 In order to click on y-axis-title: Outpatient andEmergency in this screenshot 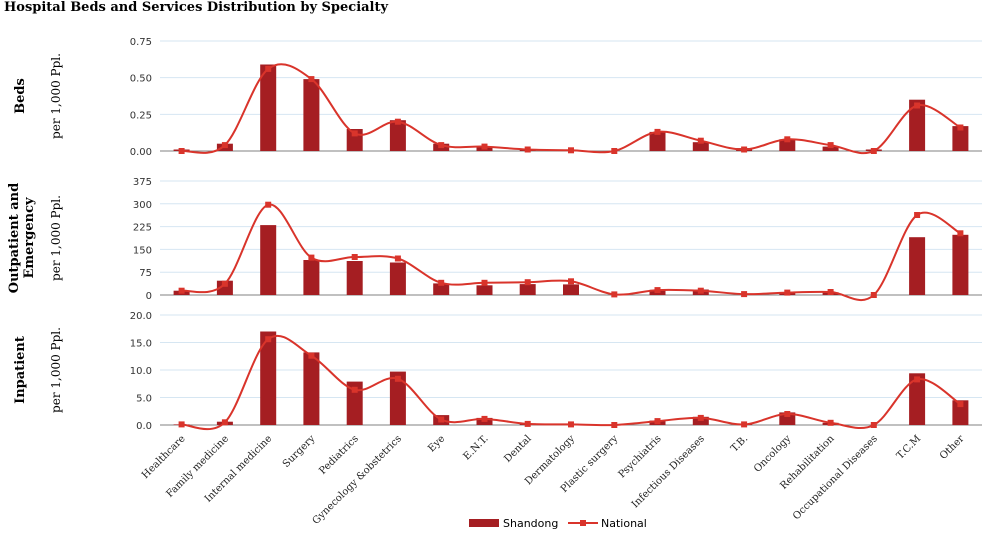, I will do `click(22, 238)`.